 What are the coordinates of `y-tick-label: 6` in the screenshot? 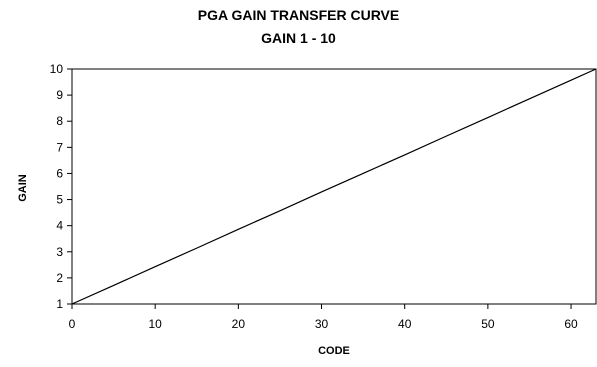 It's located at (59, 173).